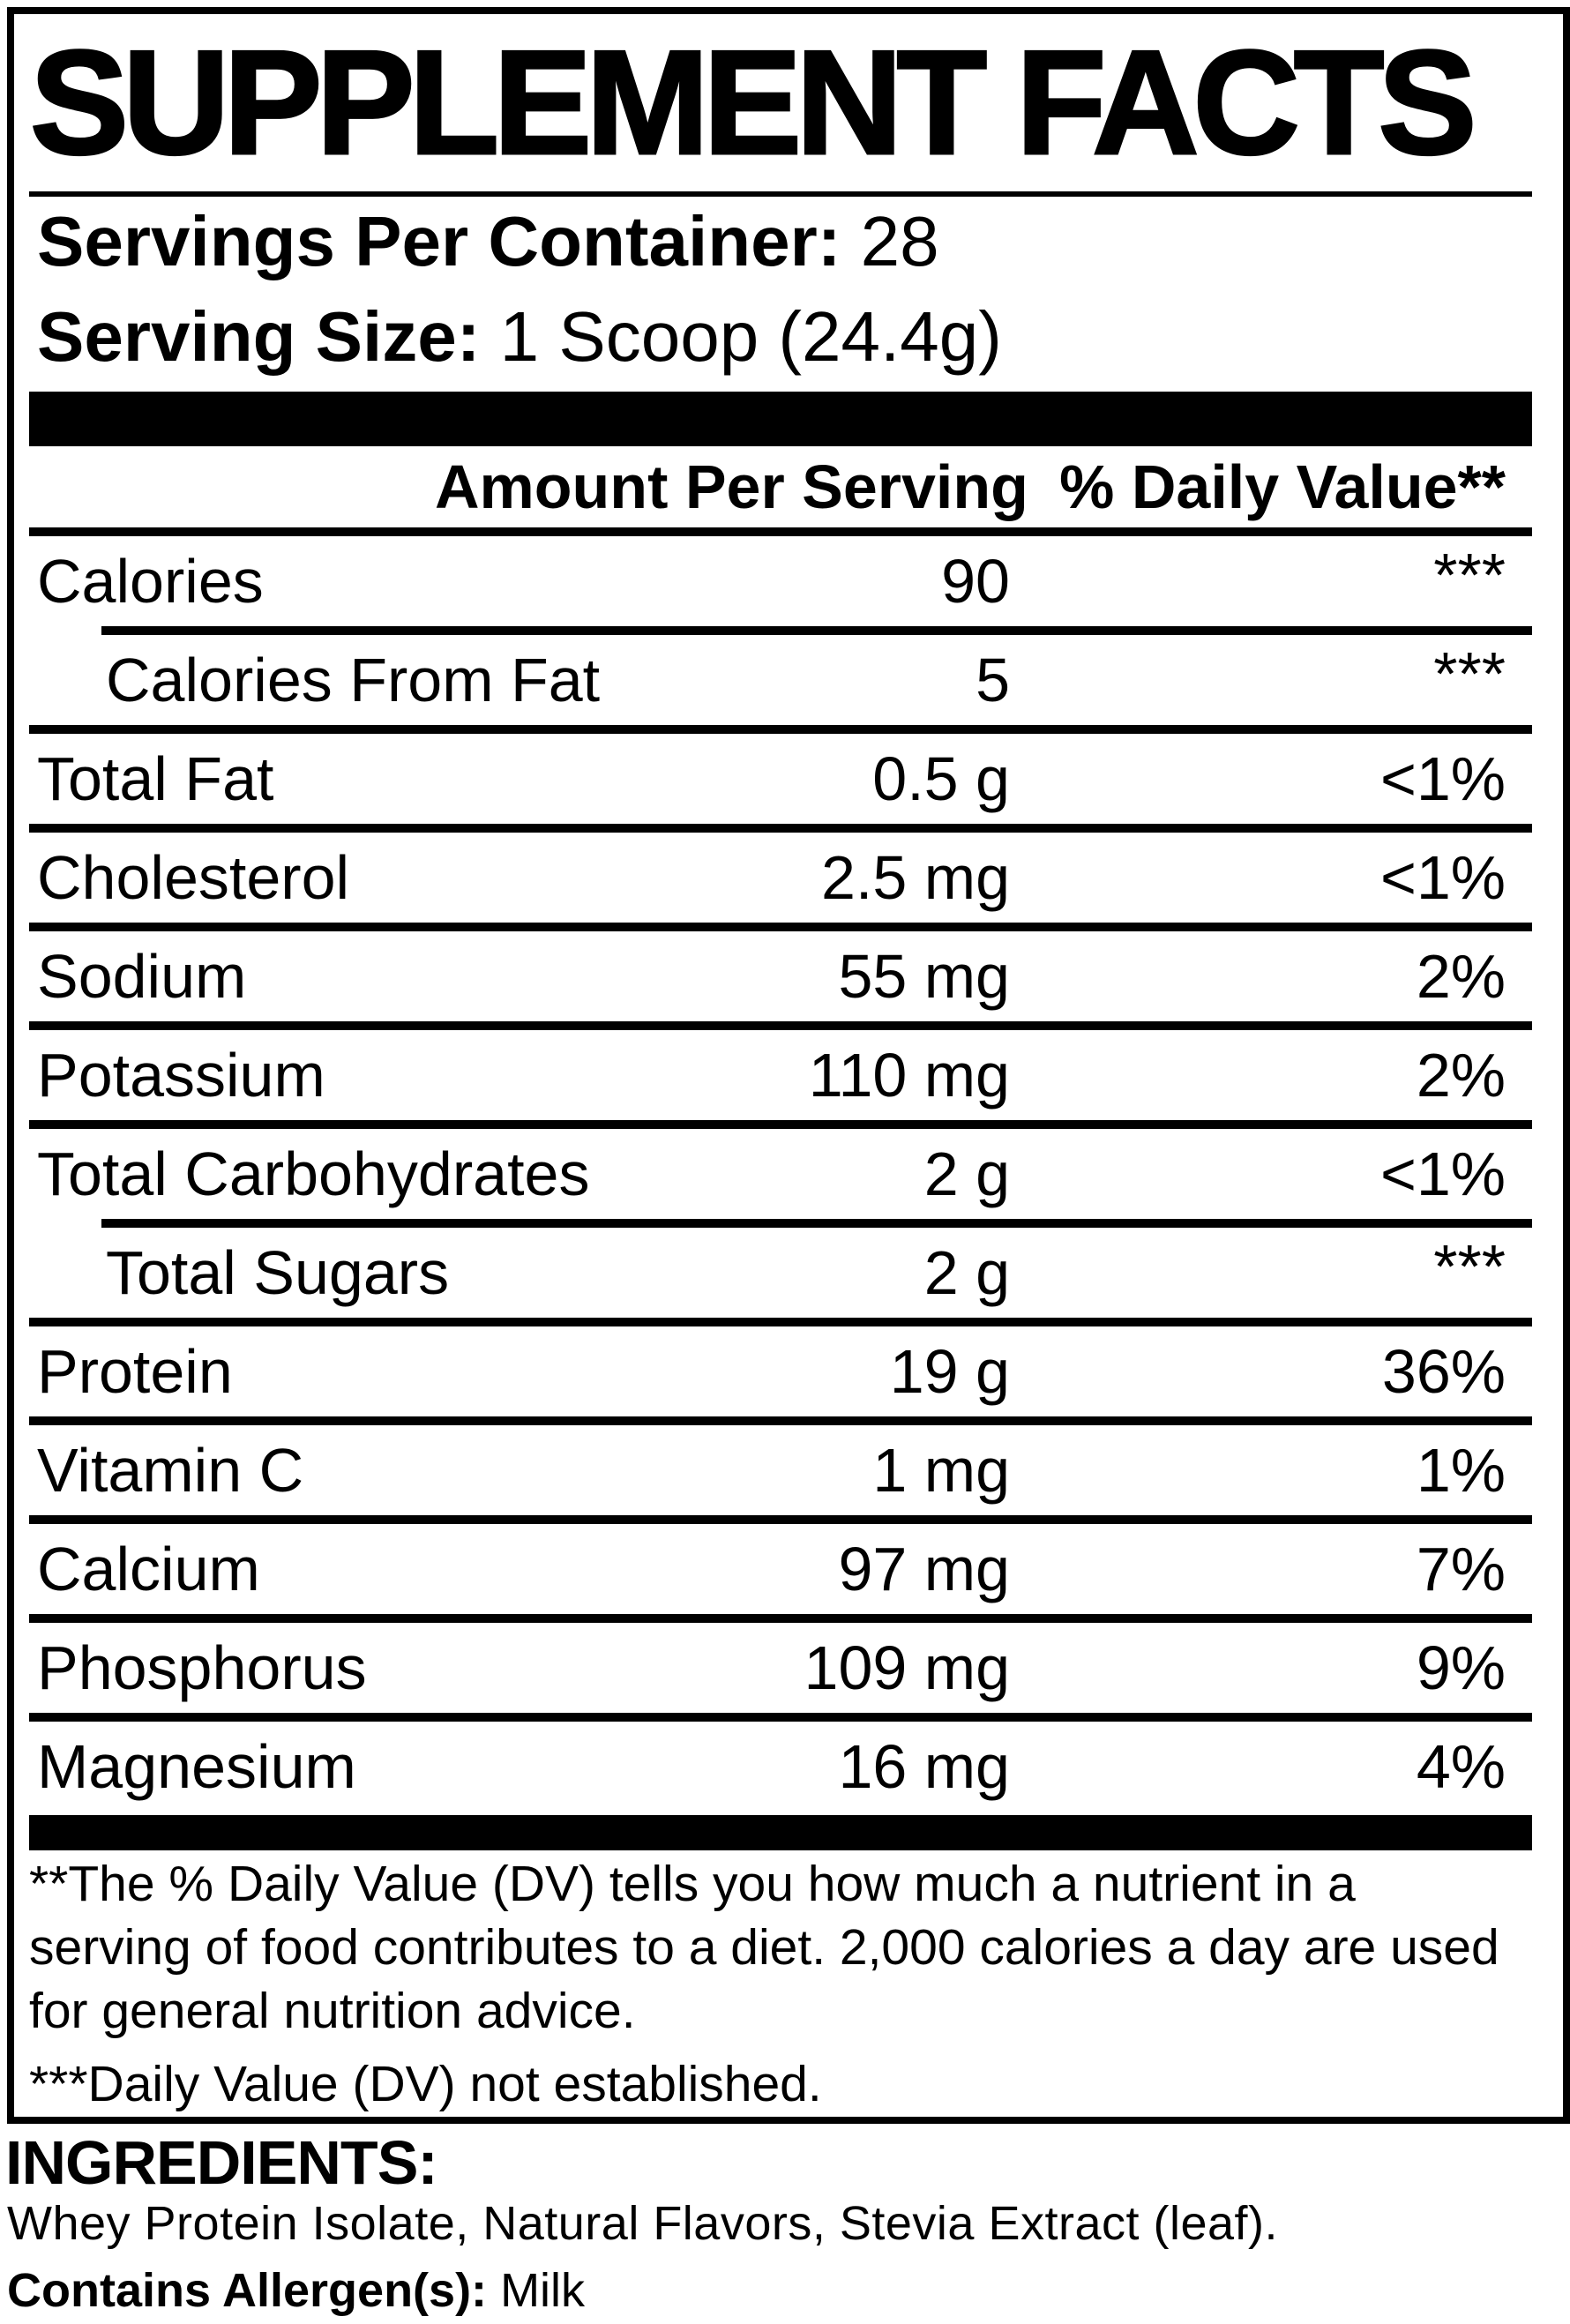  I want to click on nutrient-name: Magnesium, so click(196, 1766).